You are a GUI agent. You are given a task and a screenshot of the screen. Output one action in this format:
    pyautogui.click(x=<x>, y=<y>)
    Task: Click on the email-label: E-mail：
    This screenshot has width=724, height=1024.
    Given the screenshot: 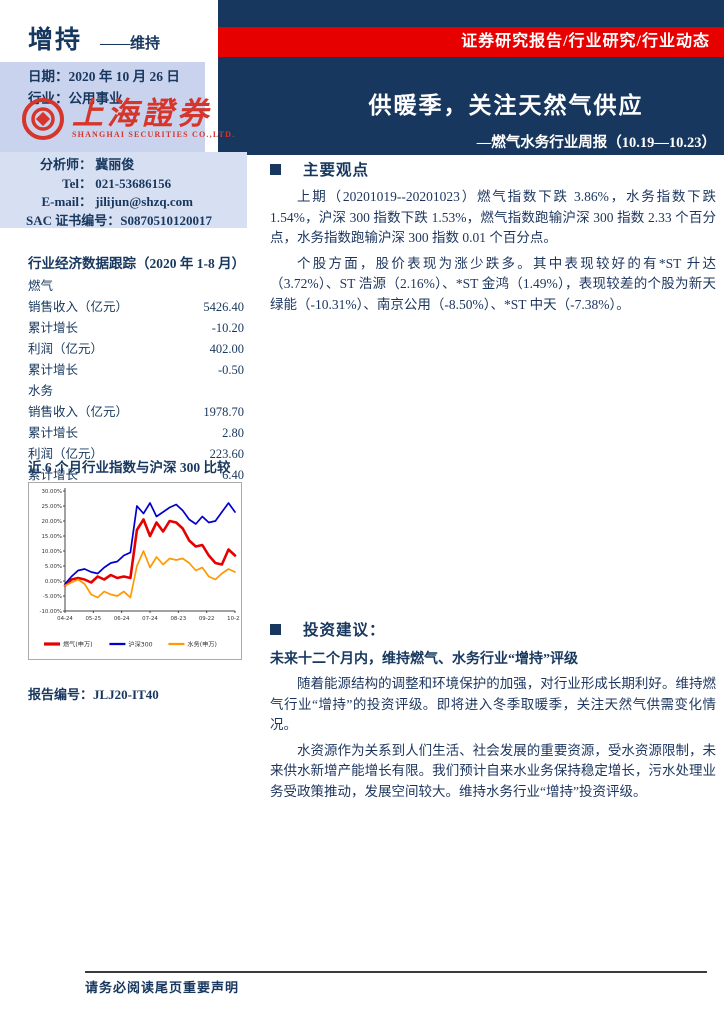 What is the action you would take?
    pyautogui.click(x=66, y=201)
    